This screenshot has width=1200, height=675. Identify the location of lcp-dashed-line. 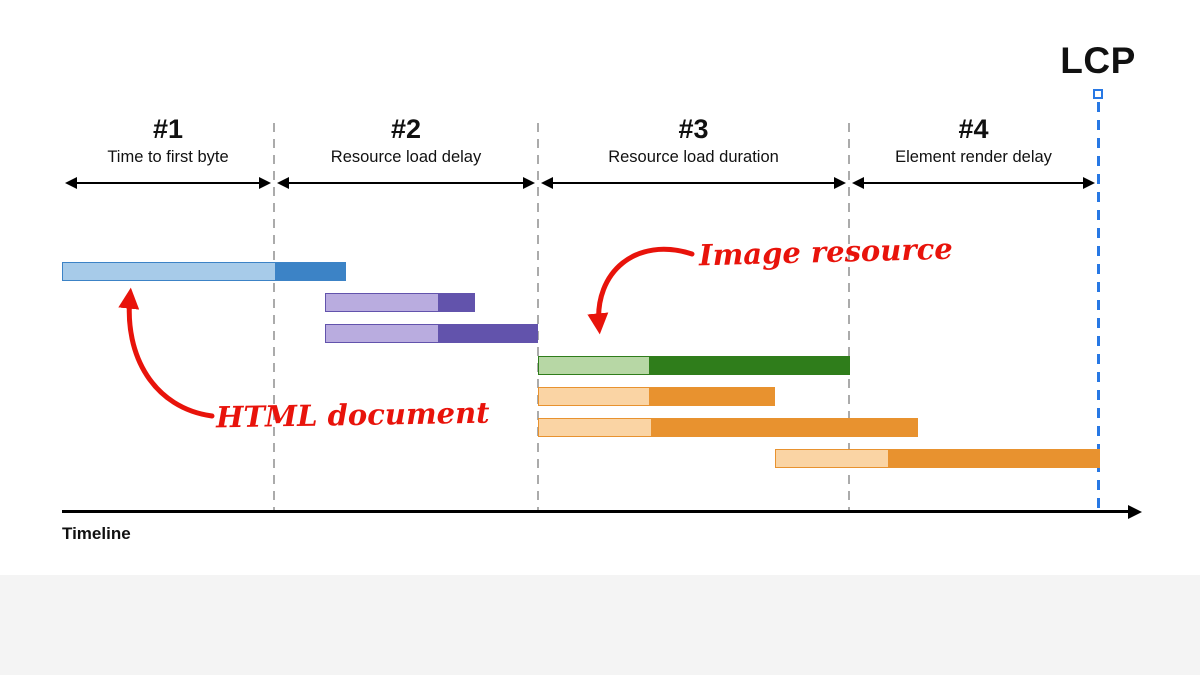
(1098, 307).